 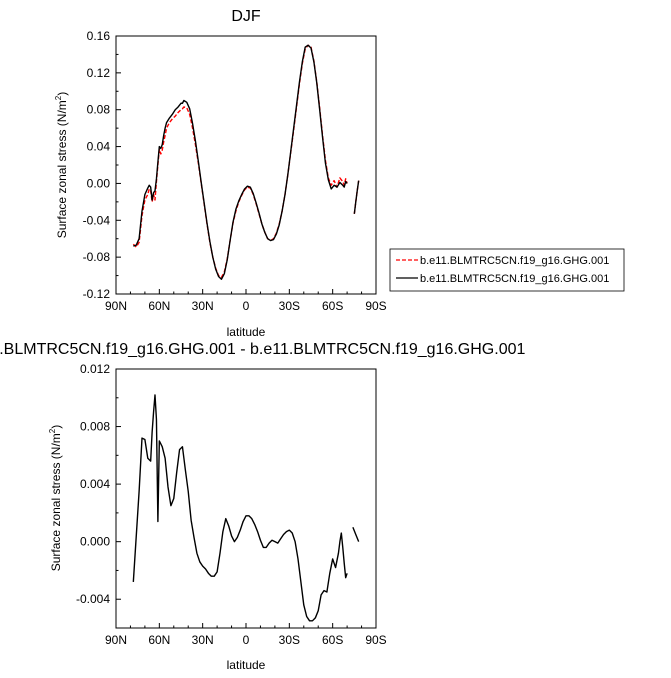 I want to click on y-tick-label: 0.008, so click(x=95, y=427).